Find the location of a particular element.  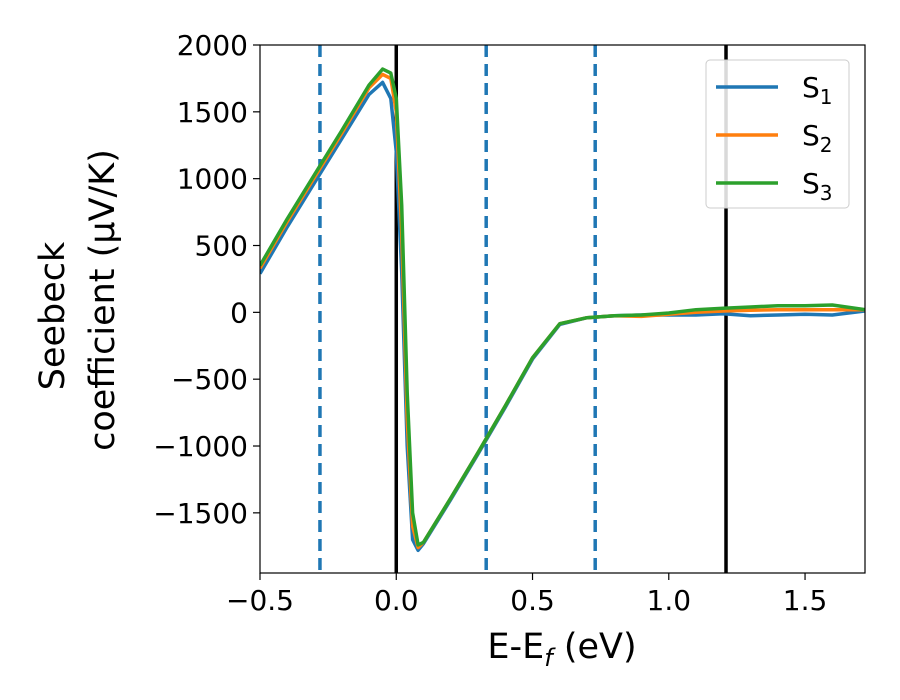

y-tick-label: 500 is located at coordinates (221, 246).